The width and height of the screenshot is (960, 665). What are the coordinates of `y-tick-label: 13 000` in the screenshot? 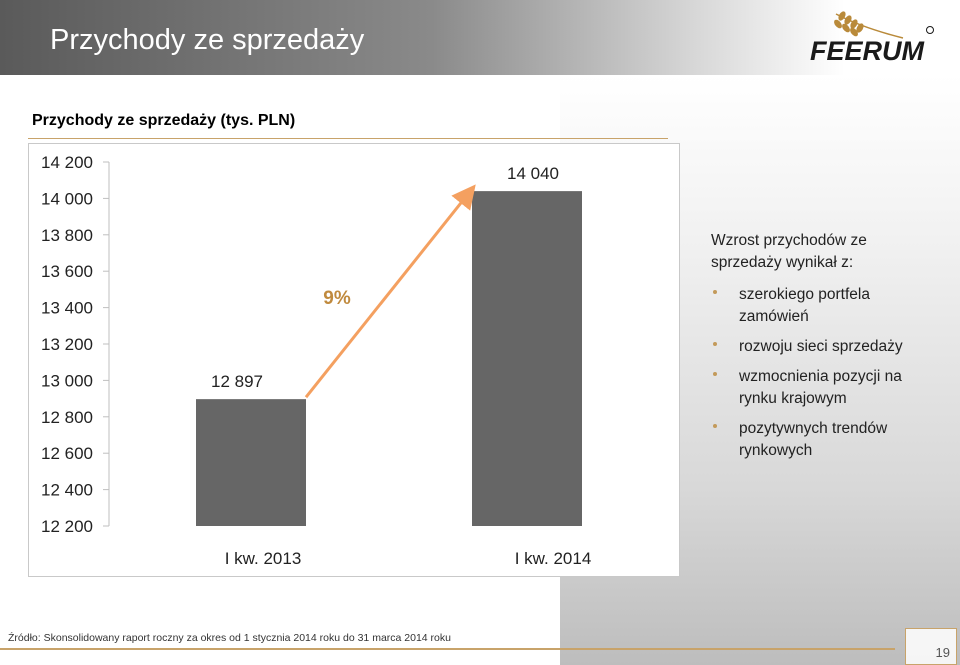 It's located at (67, 380).